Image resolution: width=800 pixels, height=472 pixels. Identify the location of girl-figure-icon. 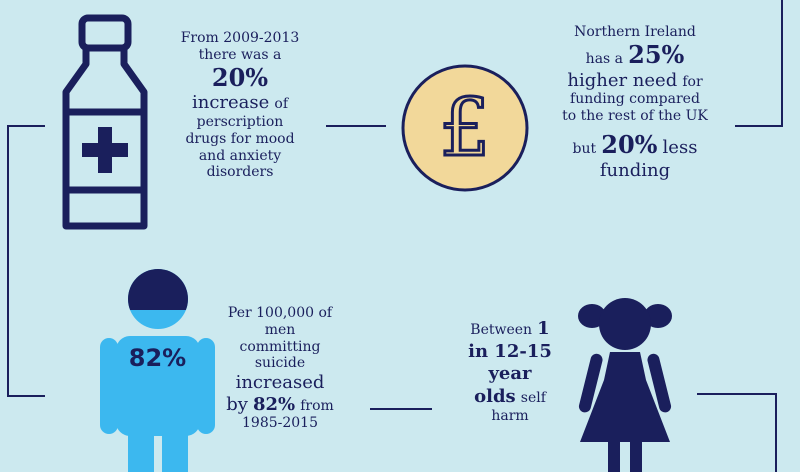
(625, 381).